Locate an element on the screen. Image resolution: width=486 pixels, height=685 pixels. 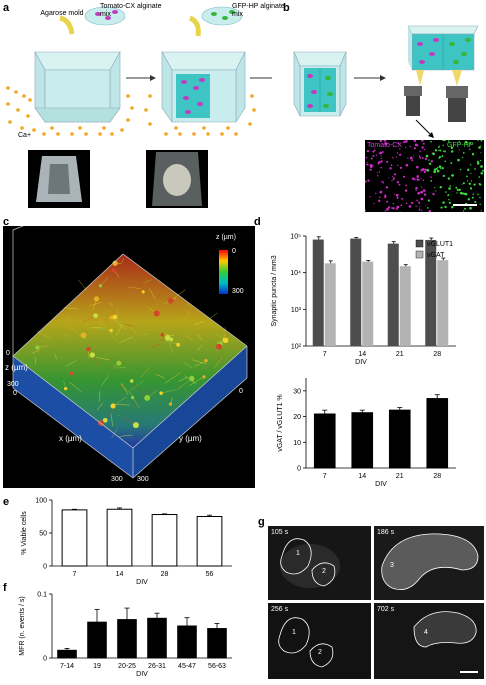
fluorescence-speckle is located at coordinates (424, 176).